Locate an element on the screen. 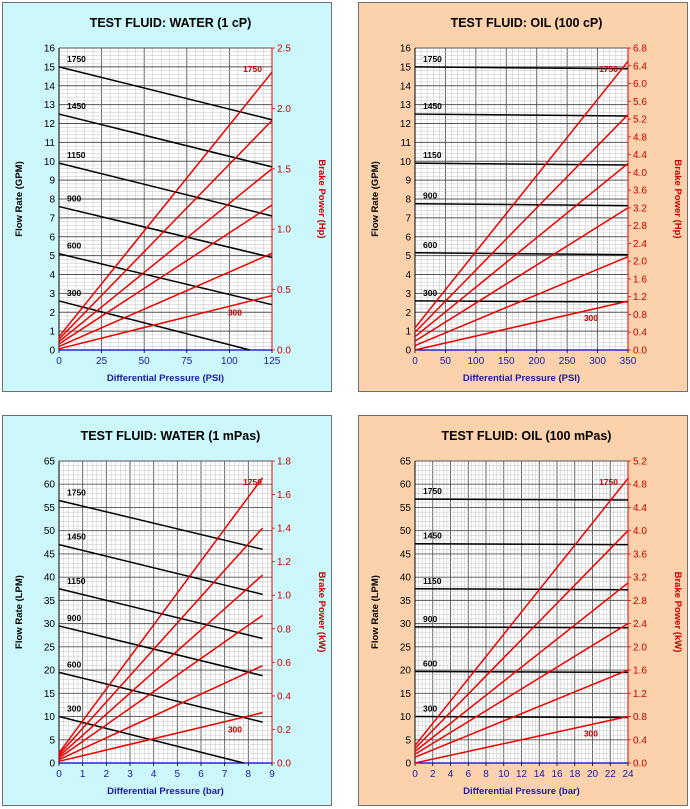 The height and width of the screenshot is (809, 690). y-tick-label: 1 is located at coordinates (408, 332).